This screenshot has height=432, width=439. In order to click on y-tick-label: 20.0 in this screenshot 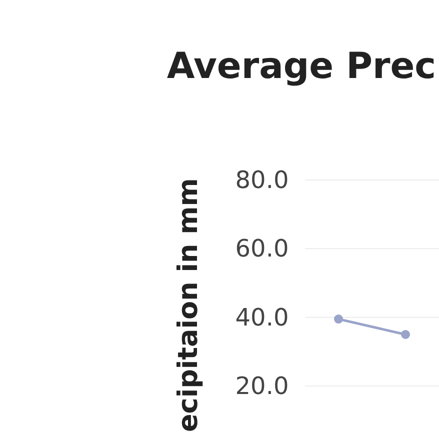, I will do `click(262, 386)`.